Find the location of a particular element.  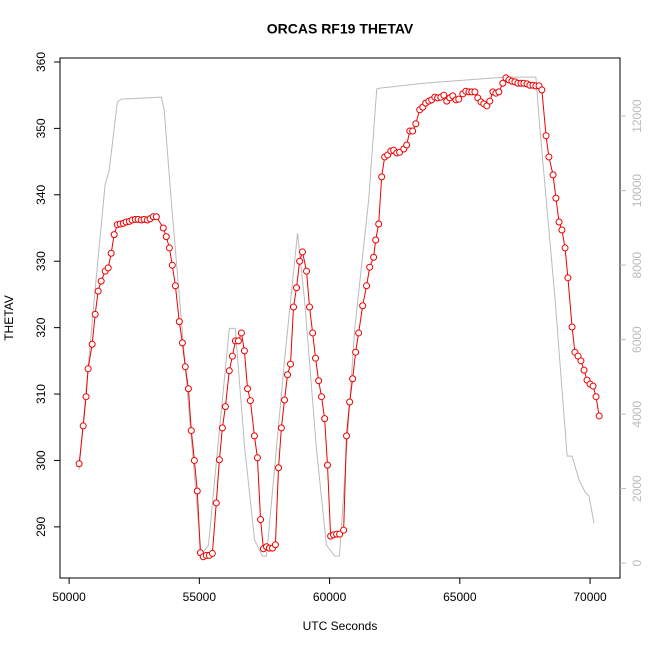

y-tick-label: 320 is located at coordinates (41, 327).